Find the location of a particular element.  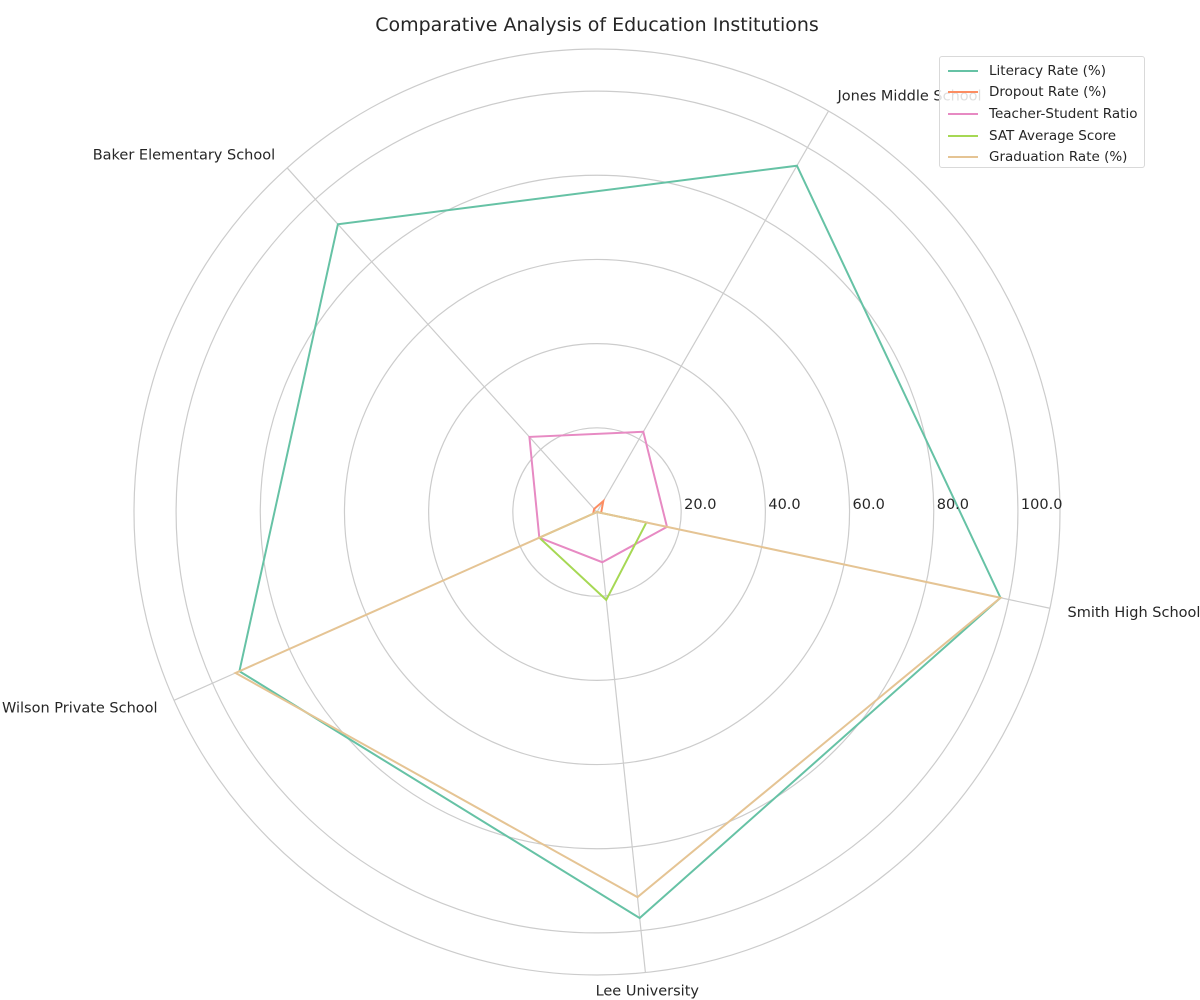

radial-tick-label: 20.0 is located at coordinates (700, 505).